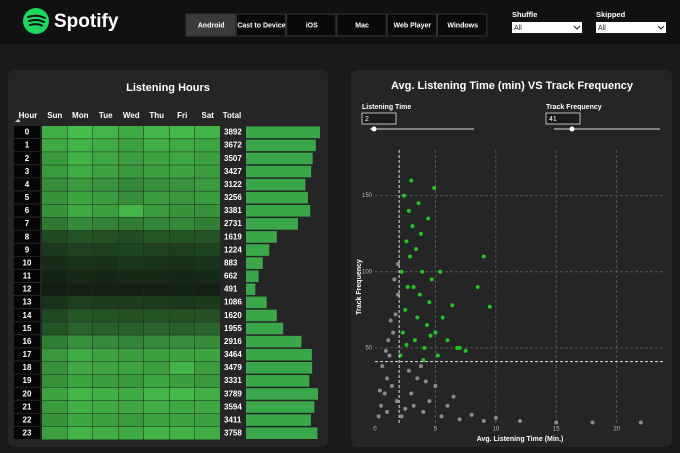 This screenshot has width=680, height=453. Describe the element at coordinates (233, 367) in the screenshot. I see `total-label: 3479` at that location.